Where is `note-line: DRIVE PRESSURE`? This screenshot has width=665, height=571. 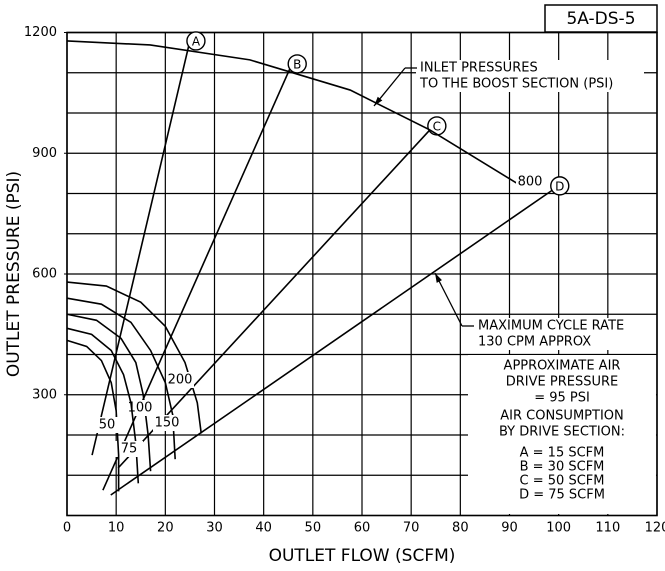 note-line: DRIVE PRESSURE is located at coordinates (562, 382).